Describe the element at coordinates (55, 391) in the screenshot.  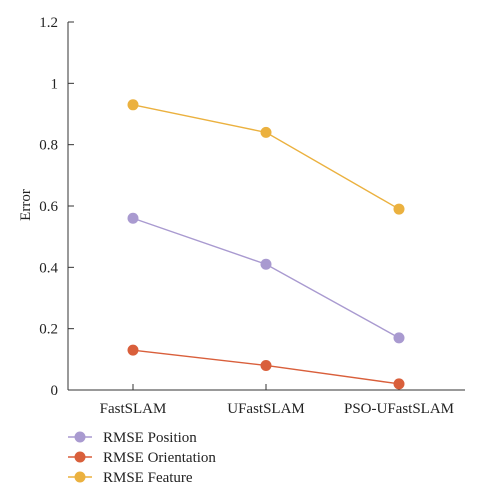
I see `y-tick-label: 0` at that location.